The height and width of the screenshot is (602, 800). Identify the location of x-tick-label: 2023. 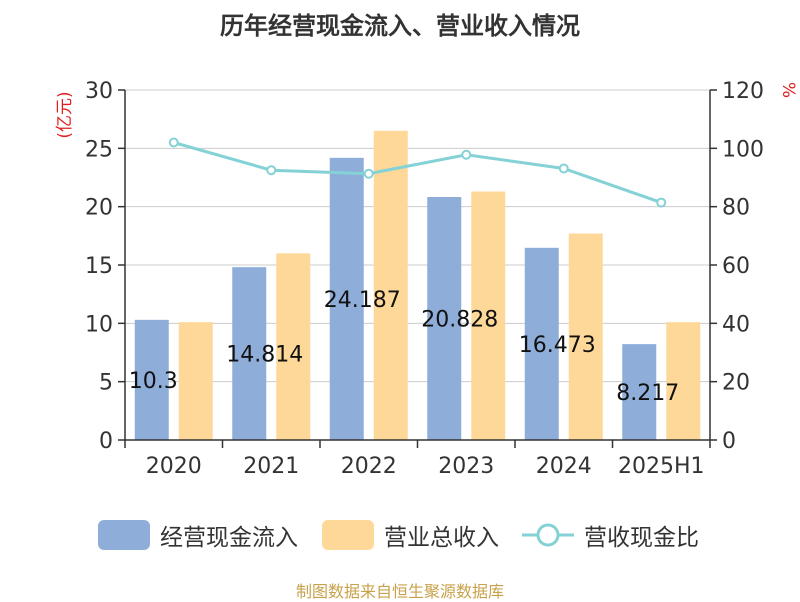
(466, 466).